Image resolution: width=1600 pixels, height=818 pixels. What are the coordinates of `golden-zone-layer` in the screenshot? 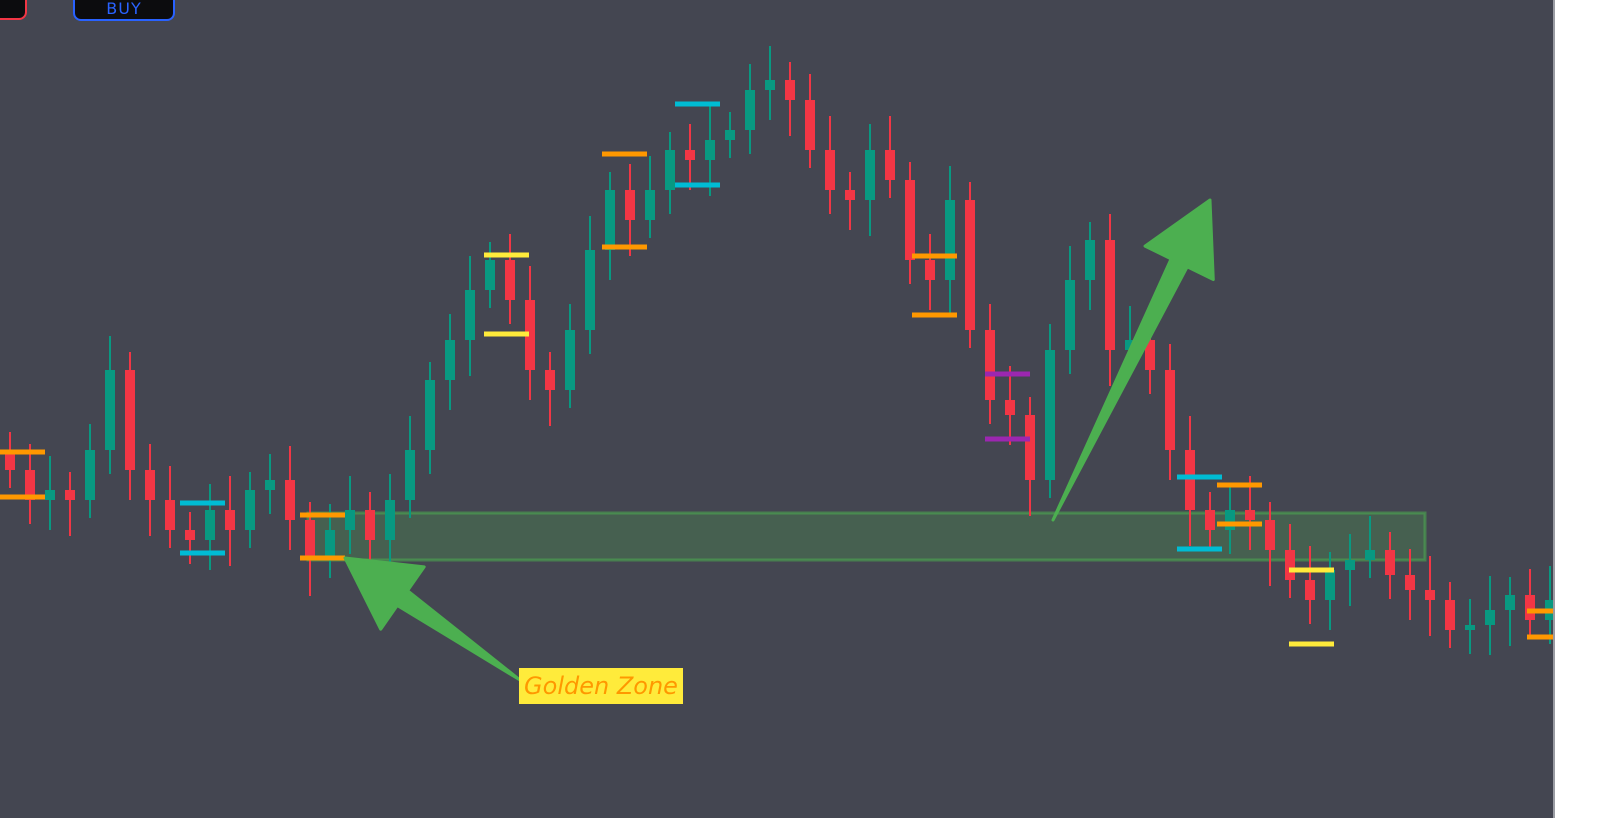 It's located at (866, 536).